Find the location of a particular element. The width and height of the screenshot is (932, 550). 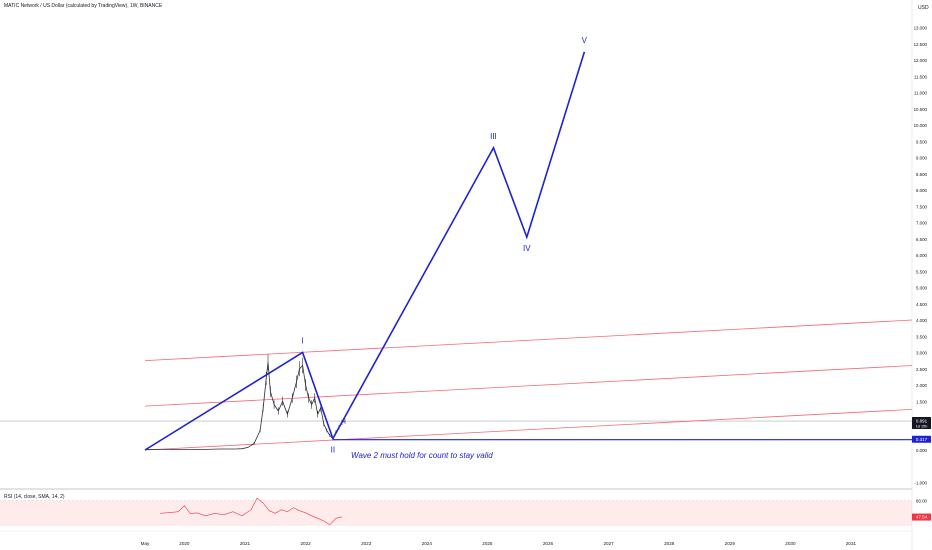

price-tick-label: 12.000 is located at coordinates (921, 60).